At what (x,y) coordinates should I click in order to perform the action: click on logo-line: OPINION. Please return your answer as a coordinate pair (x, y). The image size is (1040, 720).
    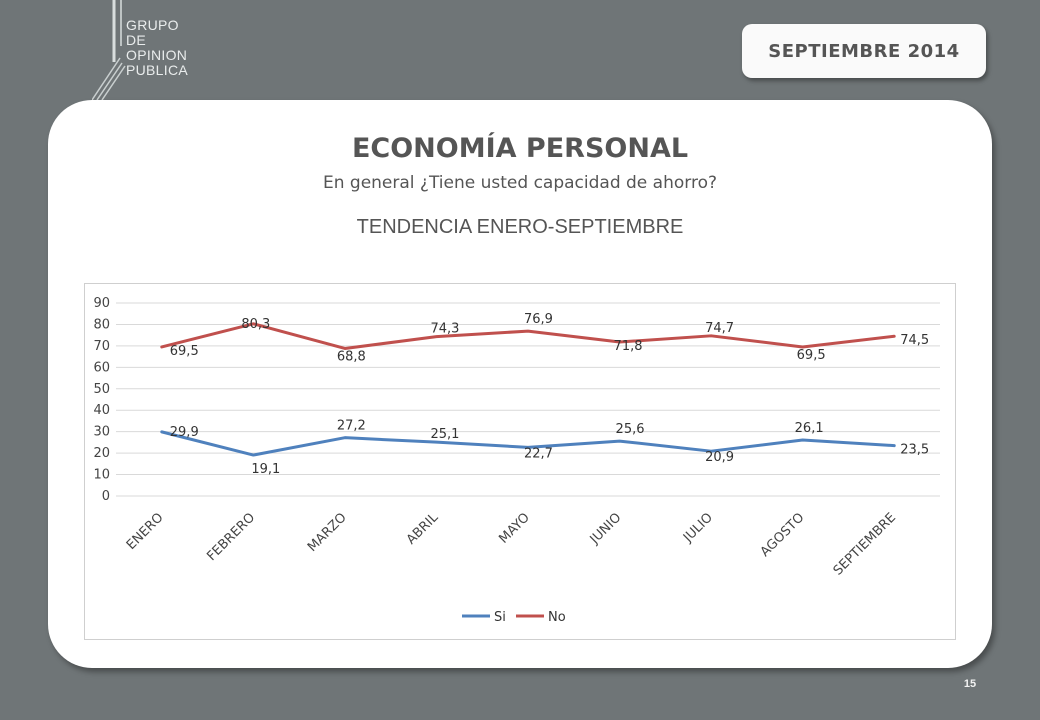
    Looking at the image, I should click on (157, 55).